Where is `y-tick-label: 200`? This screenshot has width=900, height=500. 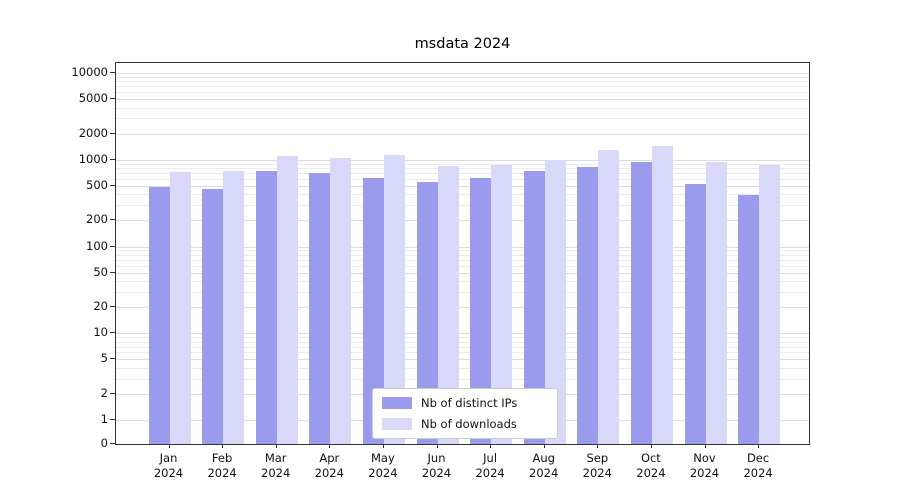 y-tick-label: 200 is located at coordinates (97, 219).